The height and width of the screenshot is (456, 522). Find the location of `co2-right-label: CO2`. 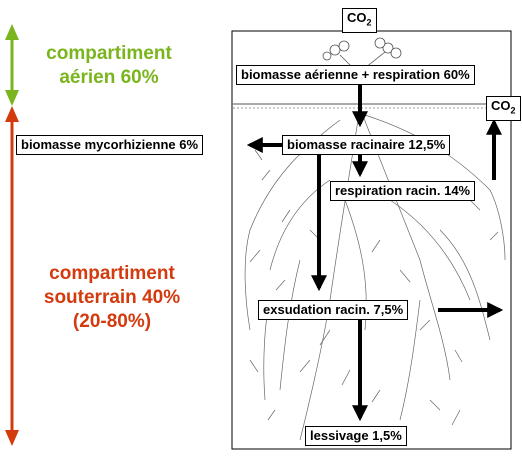

co2-right-label: CO2 is located at coordinates (503, 108).